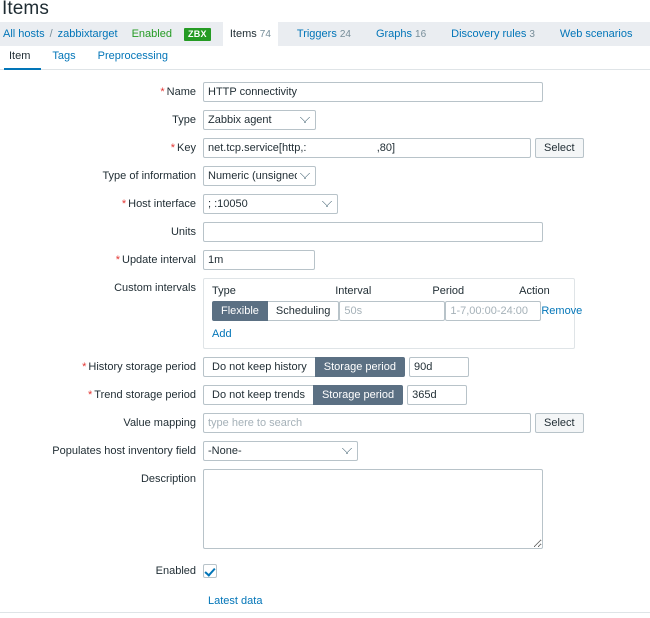  I want to click on custom-intervals-period-cell, so click(493, 311).